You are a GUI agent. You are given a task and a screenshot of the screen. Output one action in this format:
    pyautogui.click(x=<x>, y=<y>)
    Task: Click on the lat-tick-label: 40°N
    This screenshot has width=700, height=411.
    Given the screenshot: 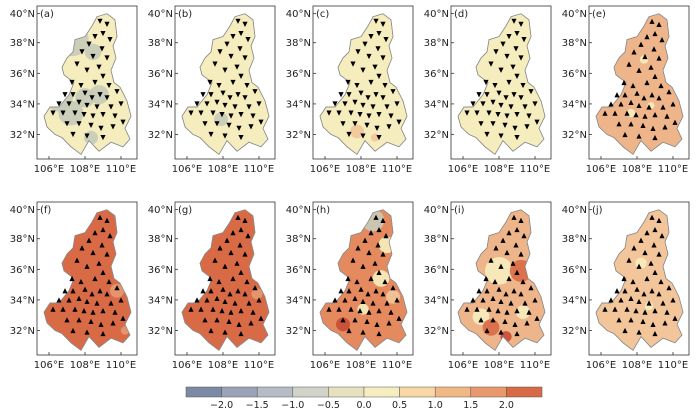 What is the action you would take?
    pyautogui.click(x=298, y=210)
    